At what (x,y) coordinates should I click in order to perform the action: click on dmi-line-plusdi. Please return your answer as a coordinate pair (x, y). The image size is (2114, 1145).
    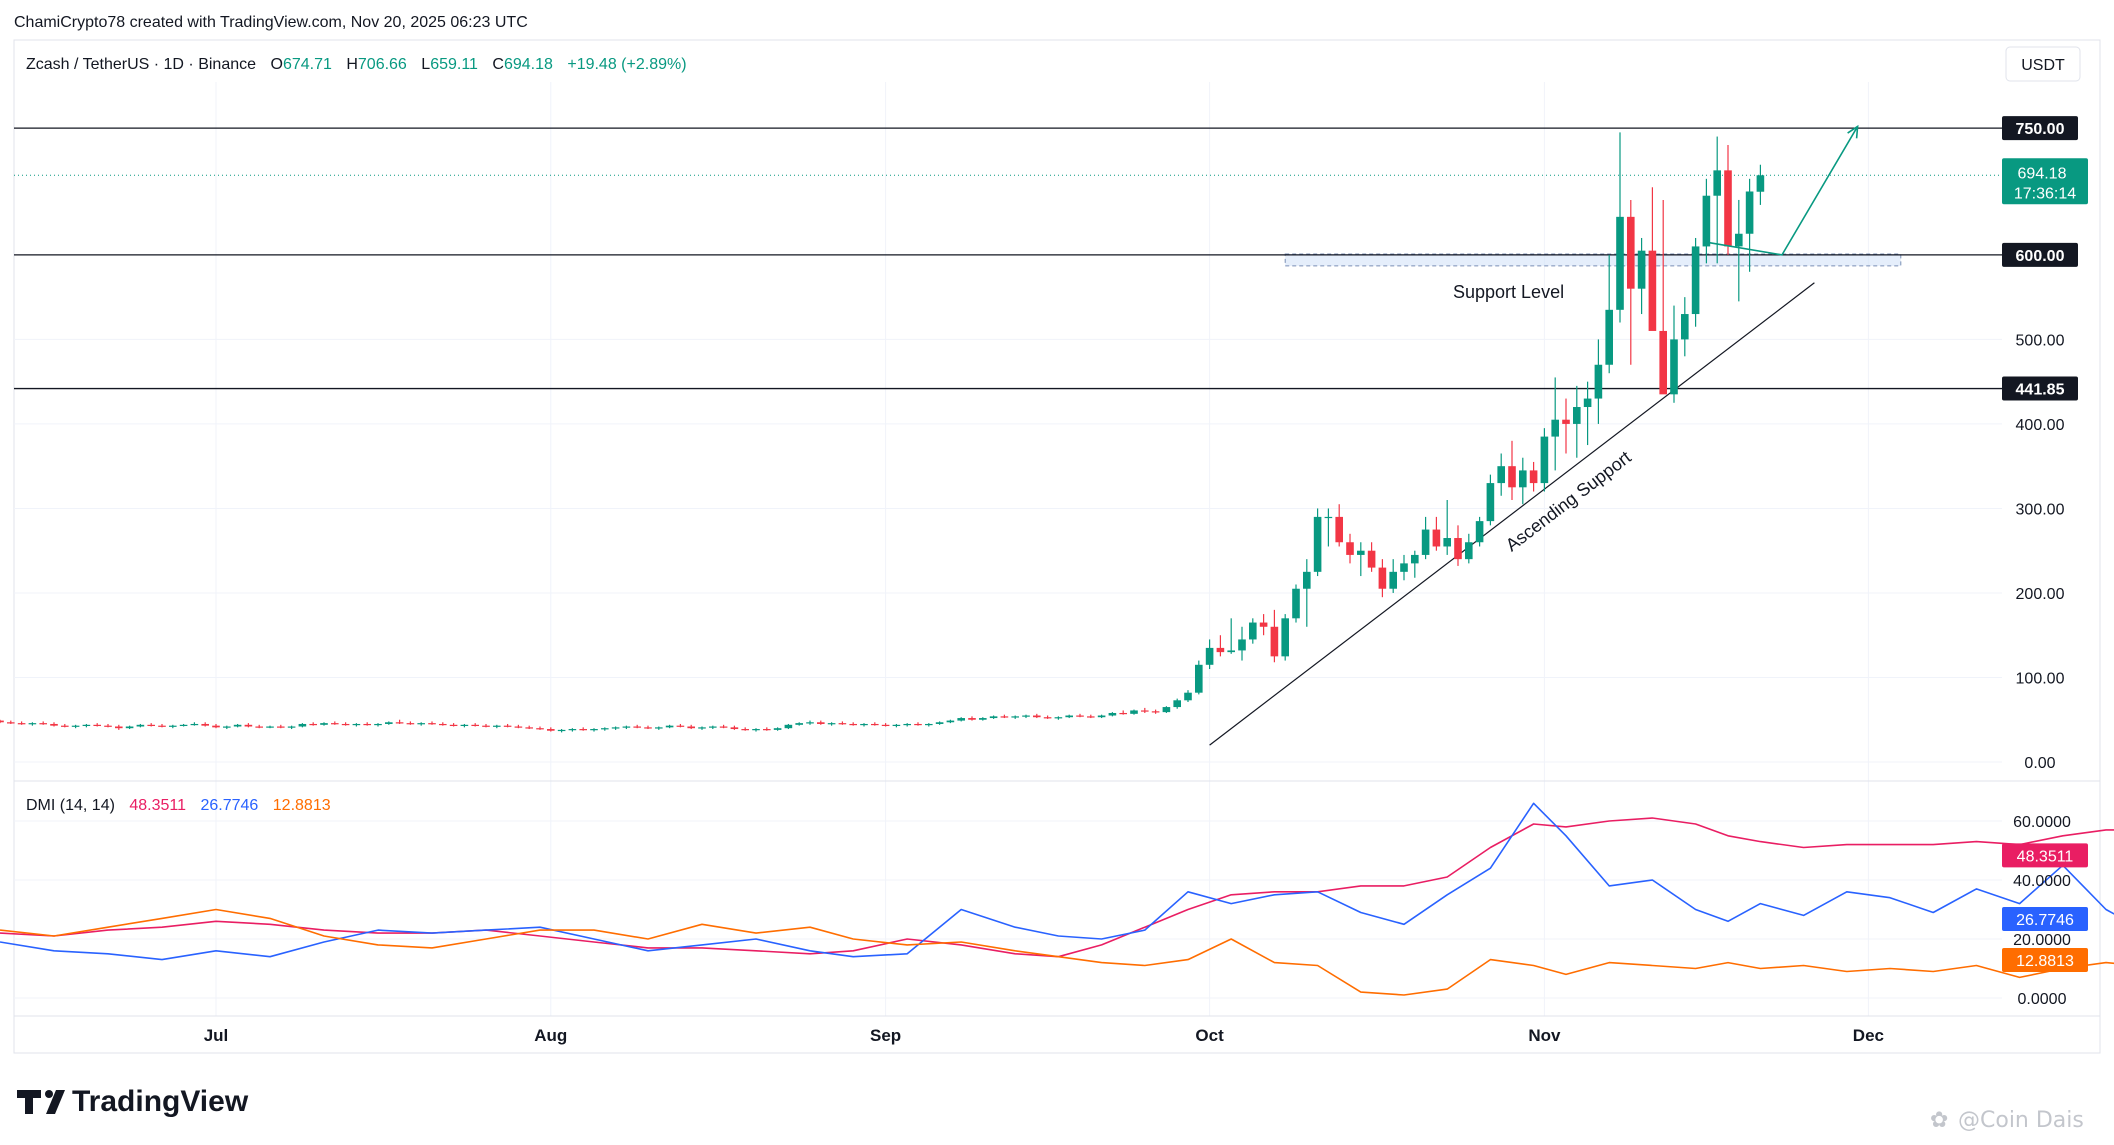
    Looking at the image, I should click on (1057, 881).